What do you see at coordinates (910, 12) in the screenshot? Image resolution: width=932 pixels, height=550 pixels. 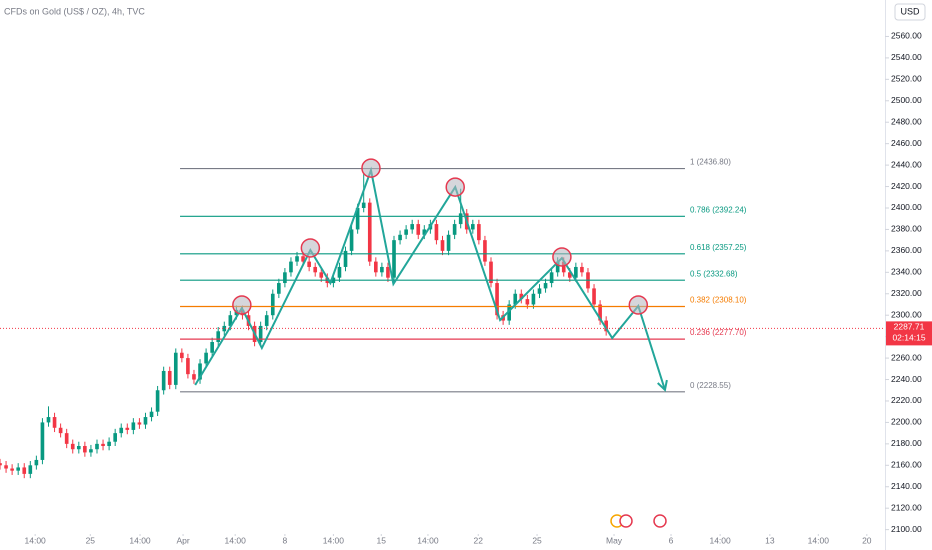 I see `currency-box` at bounding box center [910, 12].